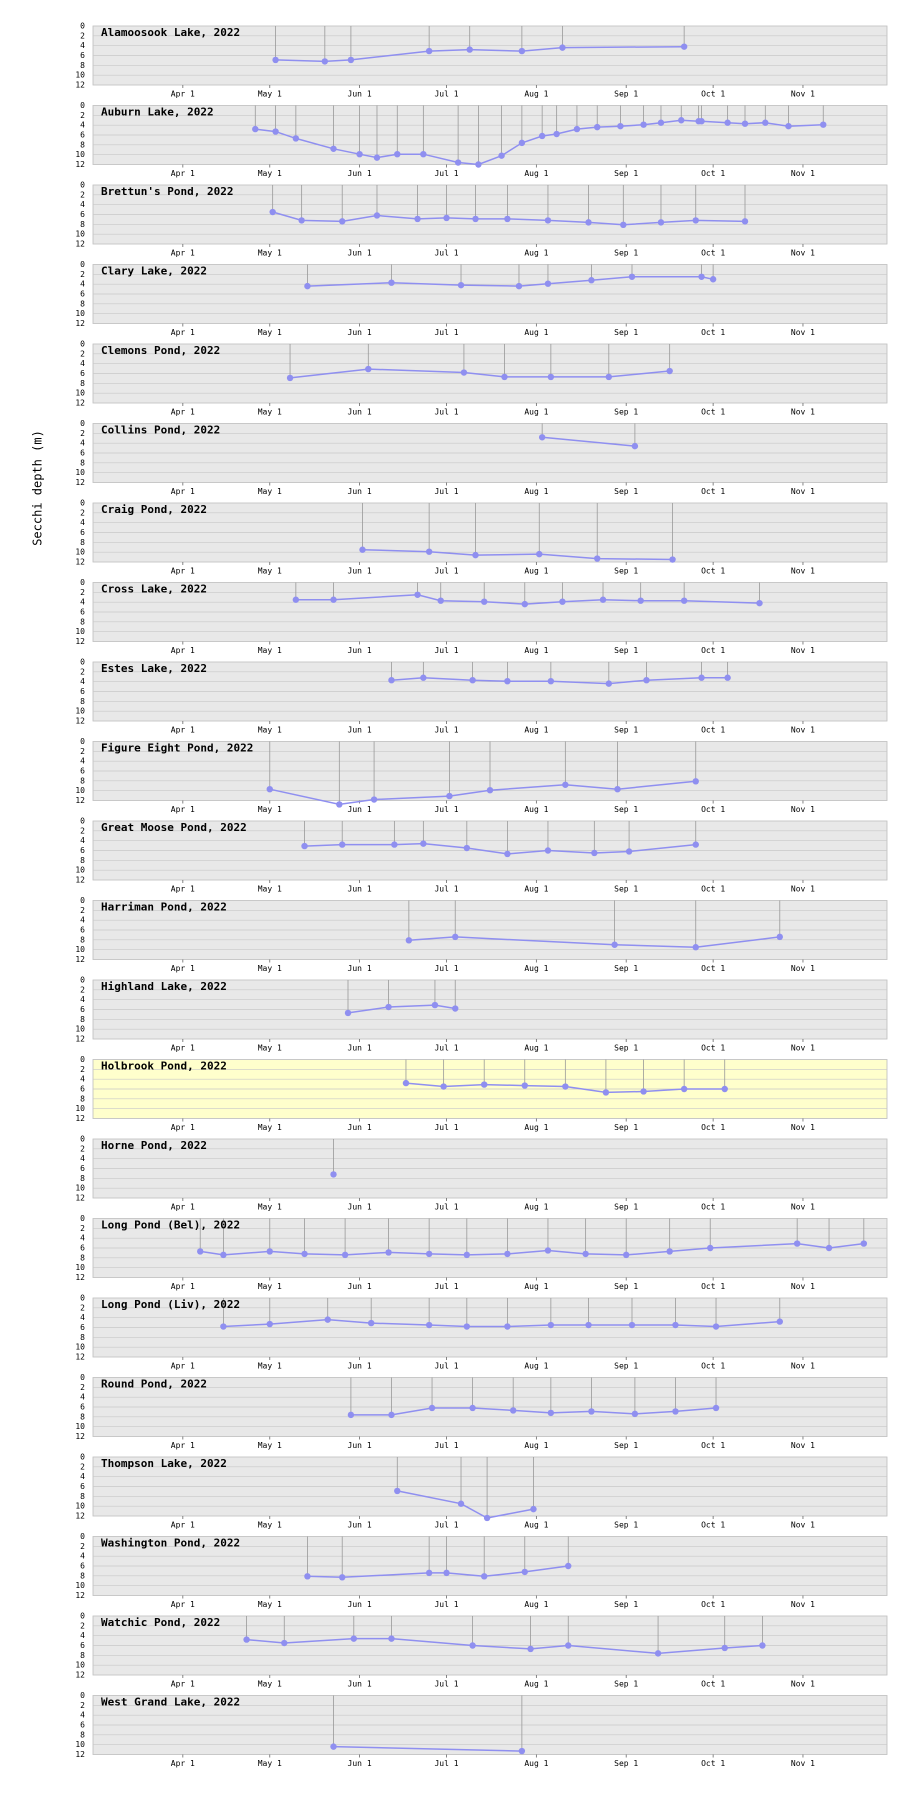 The width and height of the screenshot is (912, 1799). I want to click on panel-title: Thompson Lake, 2022, so click(164, 1463).